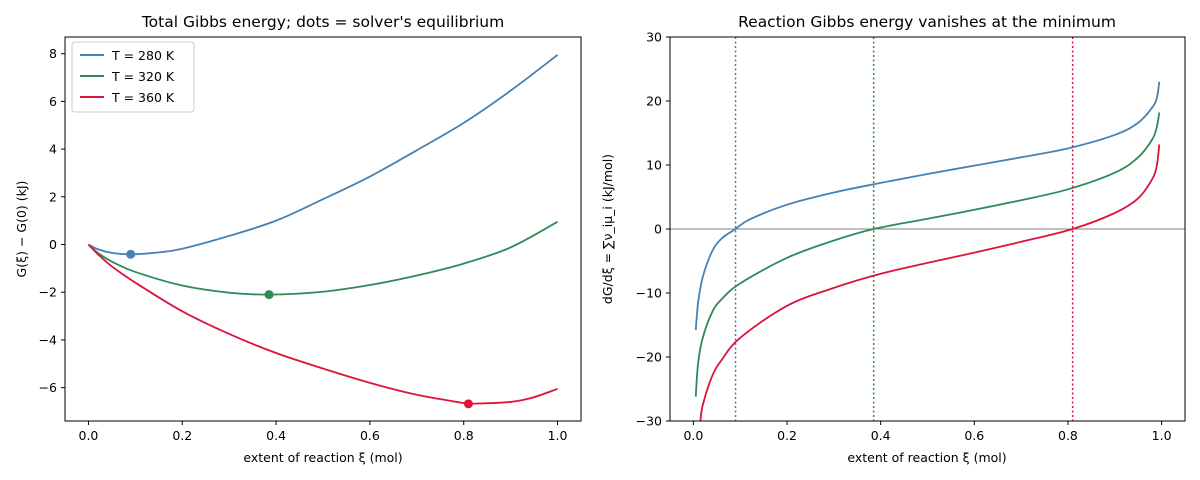 This screenshot has width=1200, height=480. I want to click on y-tick-label-left: 2, so click(53, 196).